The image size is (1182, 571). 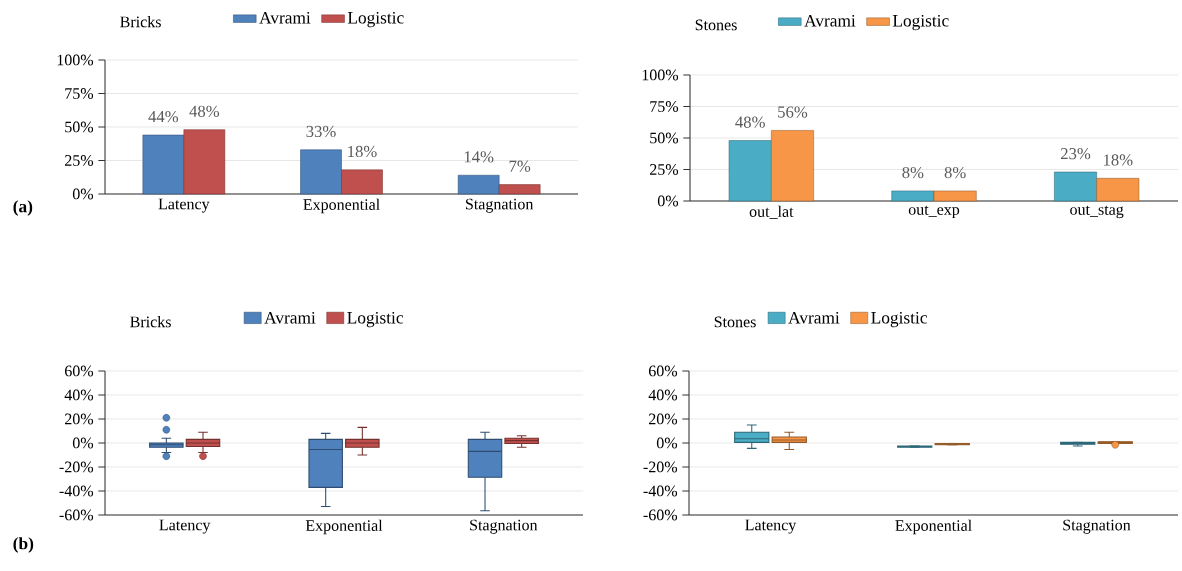 I want to click on text: (b), so click(x=23, y=545).